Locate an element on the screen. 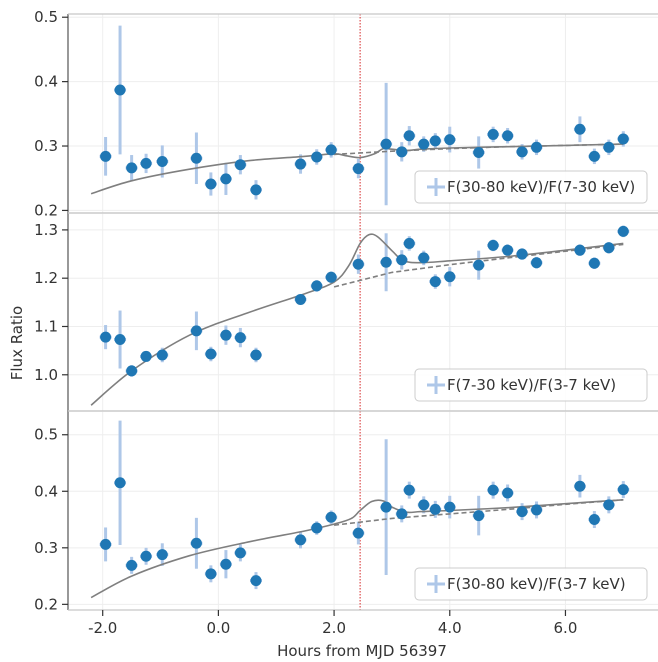 This screenshot has height=662, width=658. legend: F(7-30 keV)/F(3-7 keV) is located at coordinates (531, 385).